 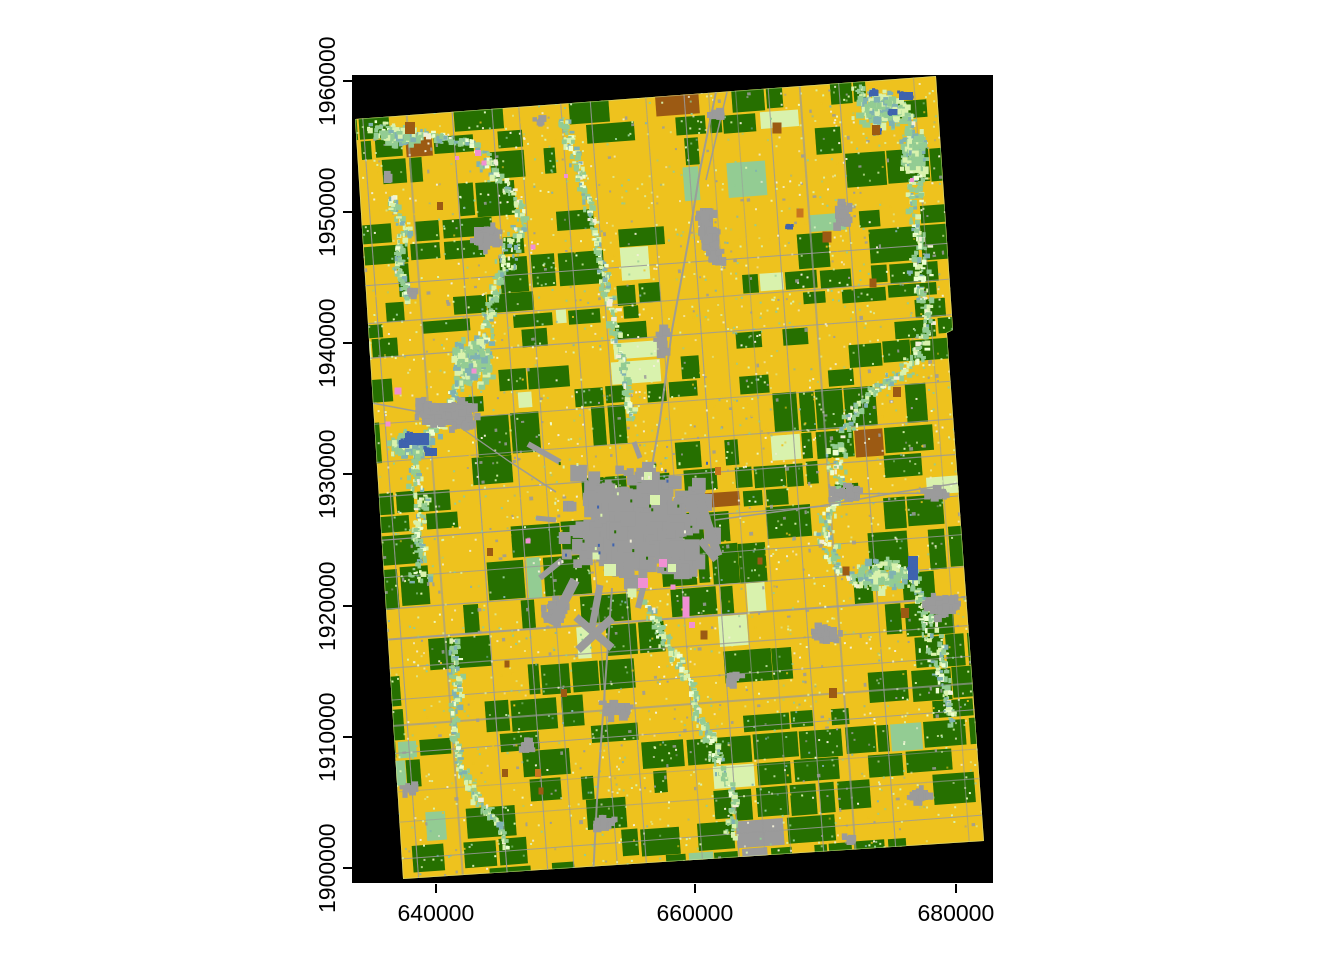 I want to click on y-tick-label: 1960000, so click(x=326, y=81).